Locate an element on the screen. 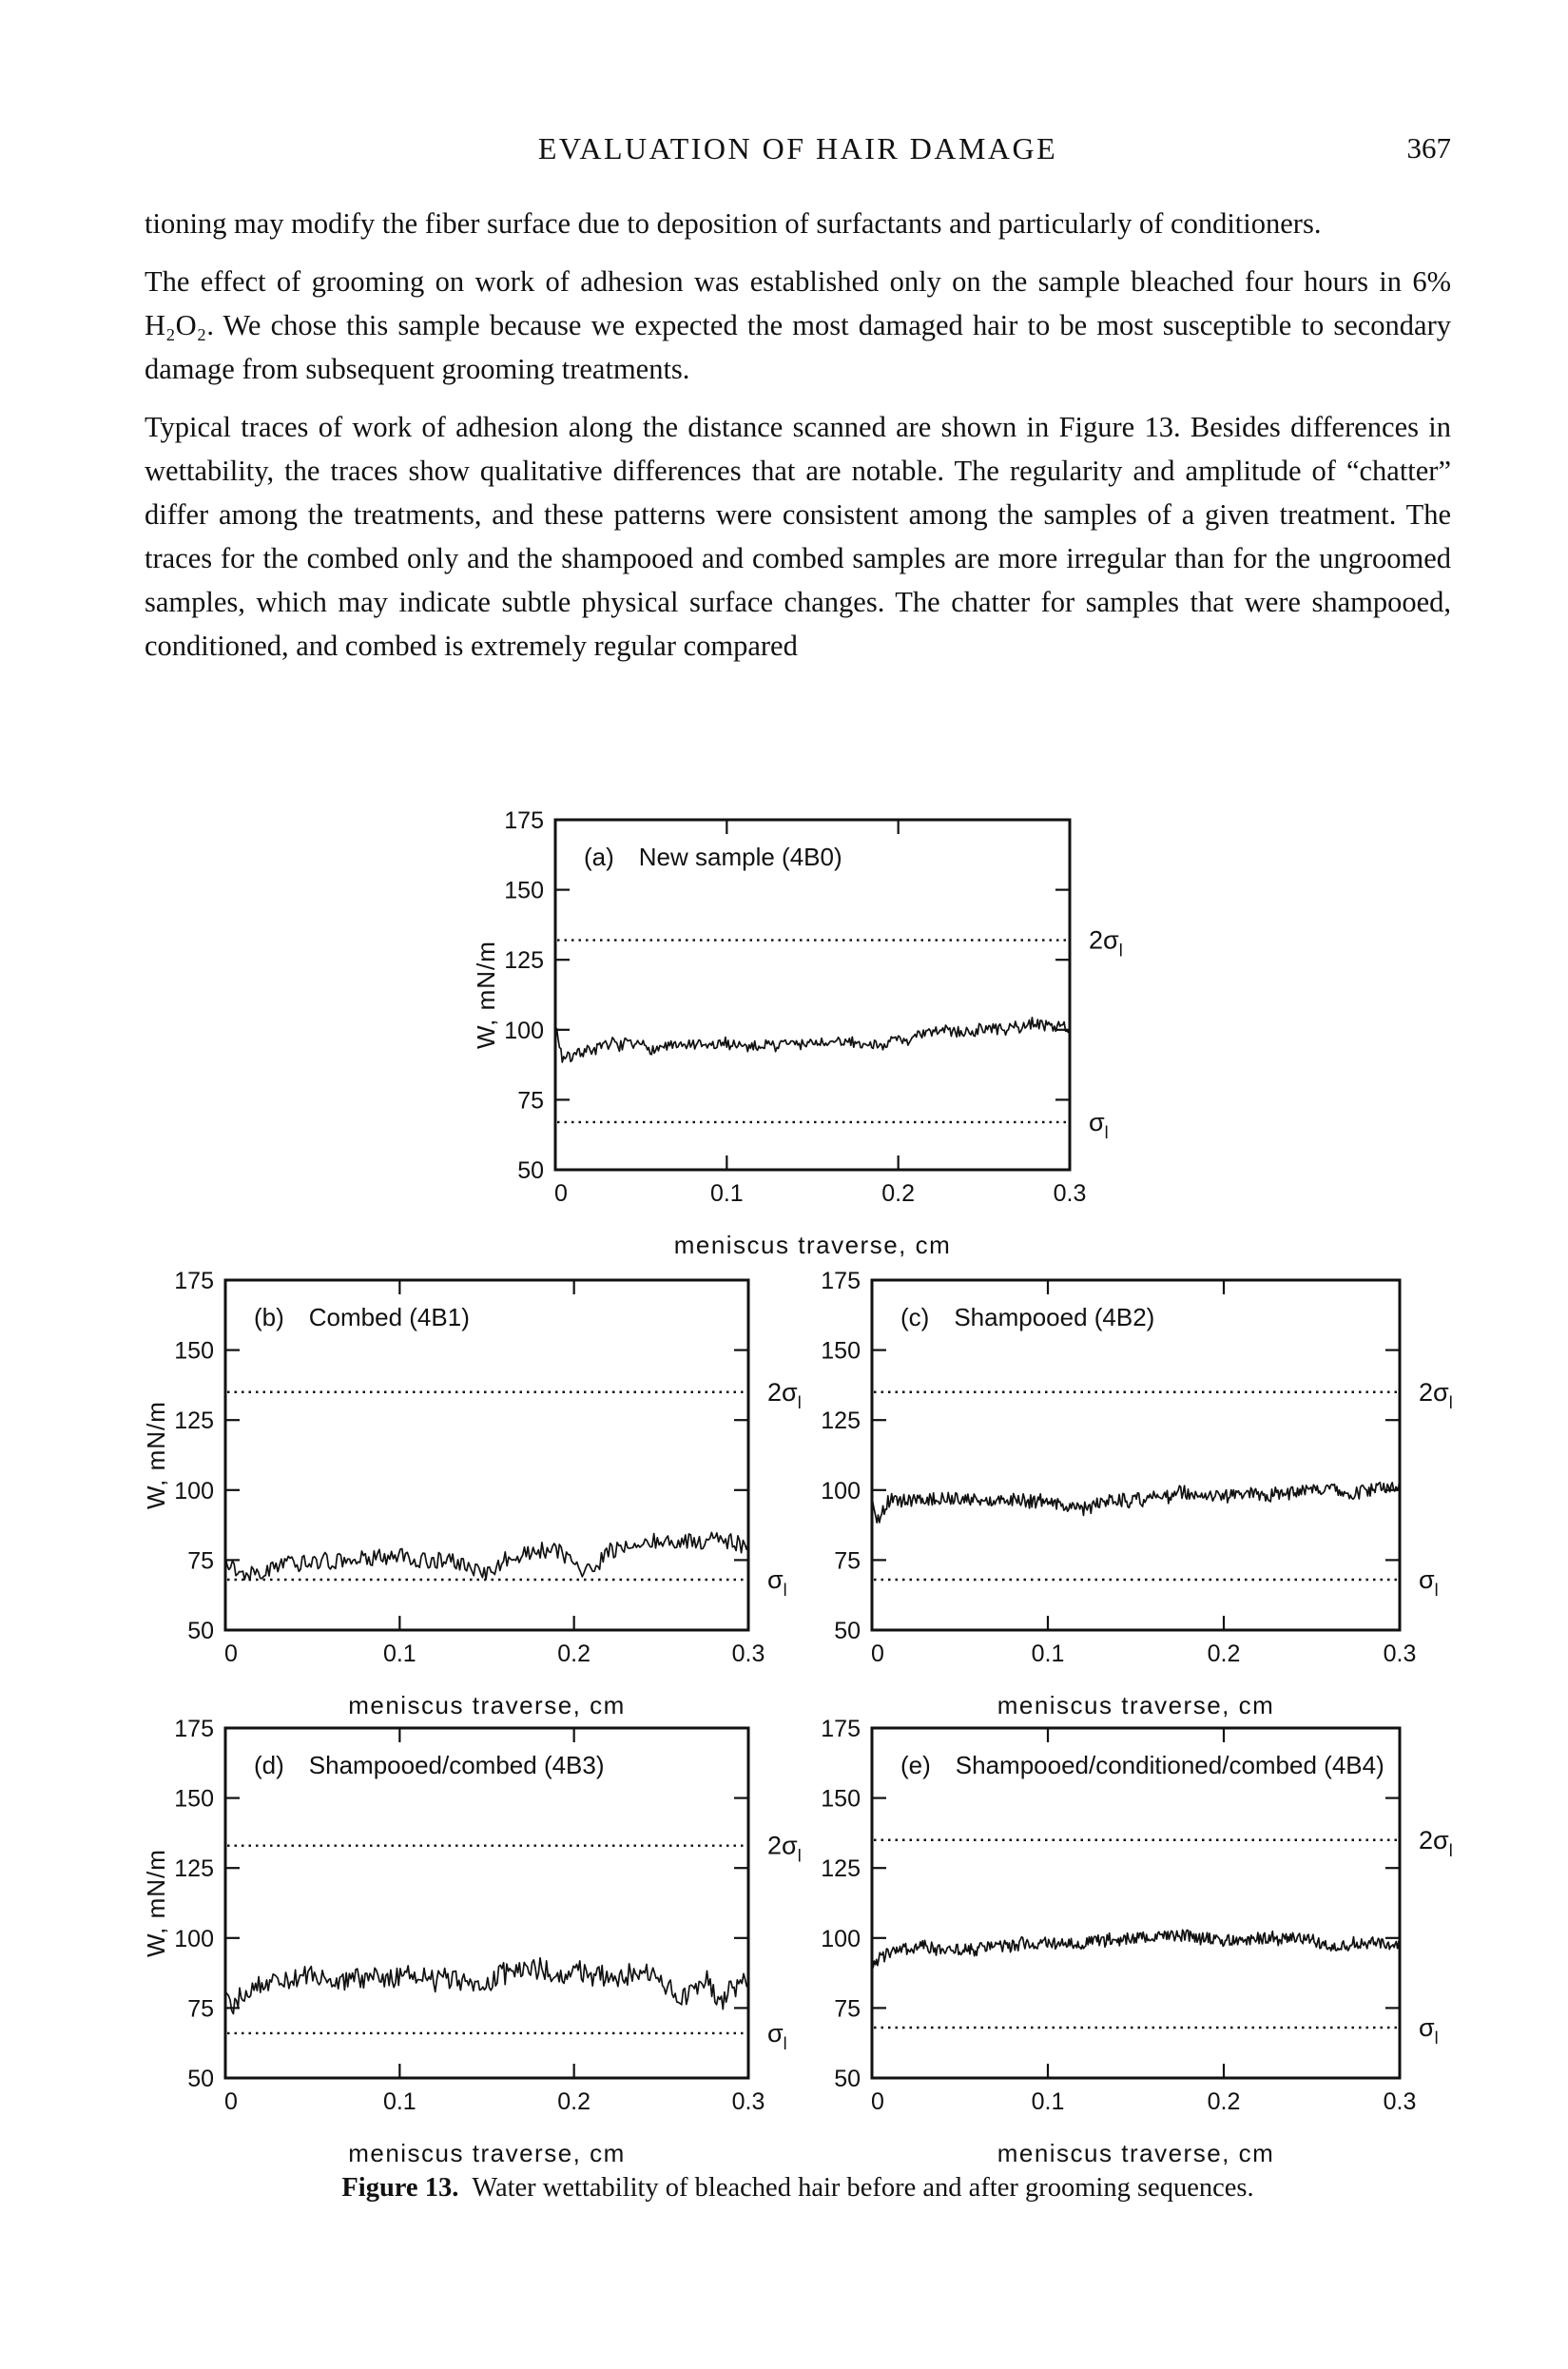 The image size is (1568, 2369). page-header: EVALUATION OF HAIR DAMAGE 367 is located at coordinates (798, 152).